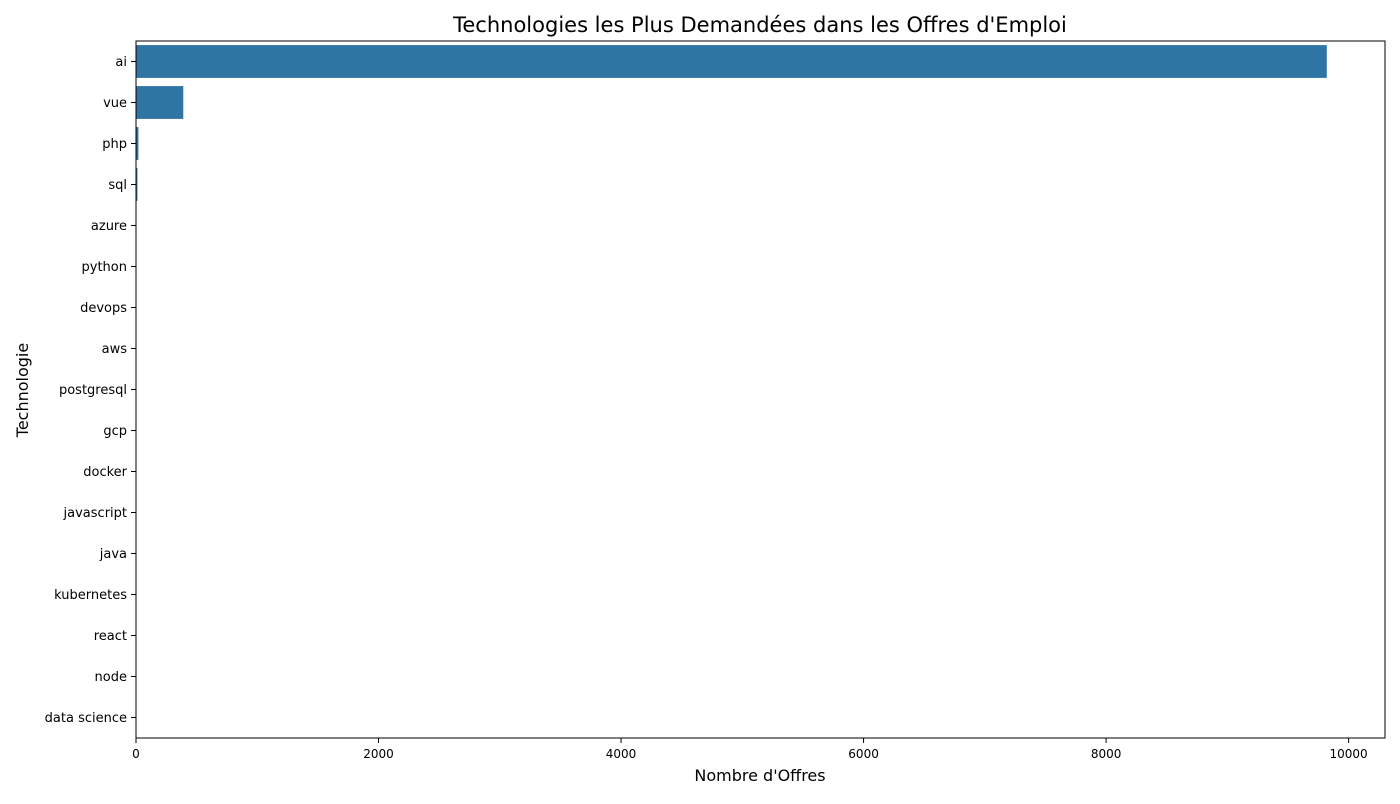 The image size is (1400, 804). Describe the element at coordinates (95, 513) in the screenshot. I see `y-tick-label: javascript` at that location.